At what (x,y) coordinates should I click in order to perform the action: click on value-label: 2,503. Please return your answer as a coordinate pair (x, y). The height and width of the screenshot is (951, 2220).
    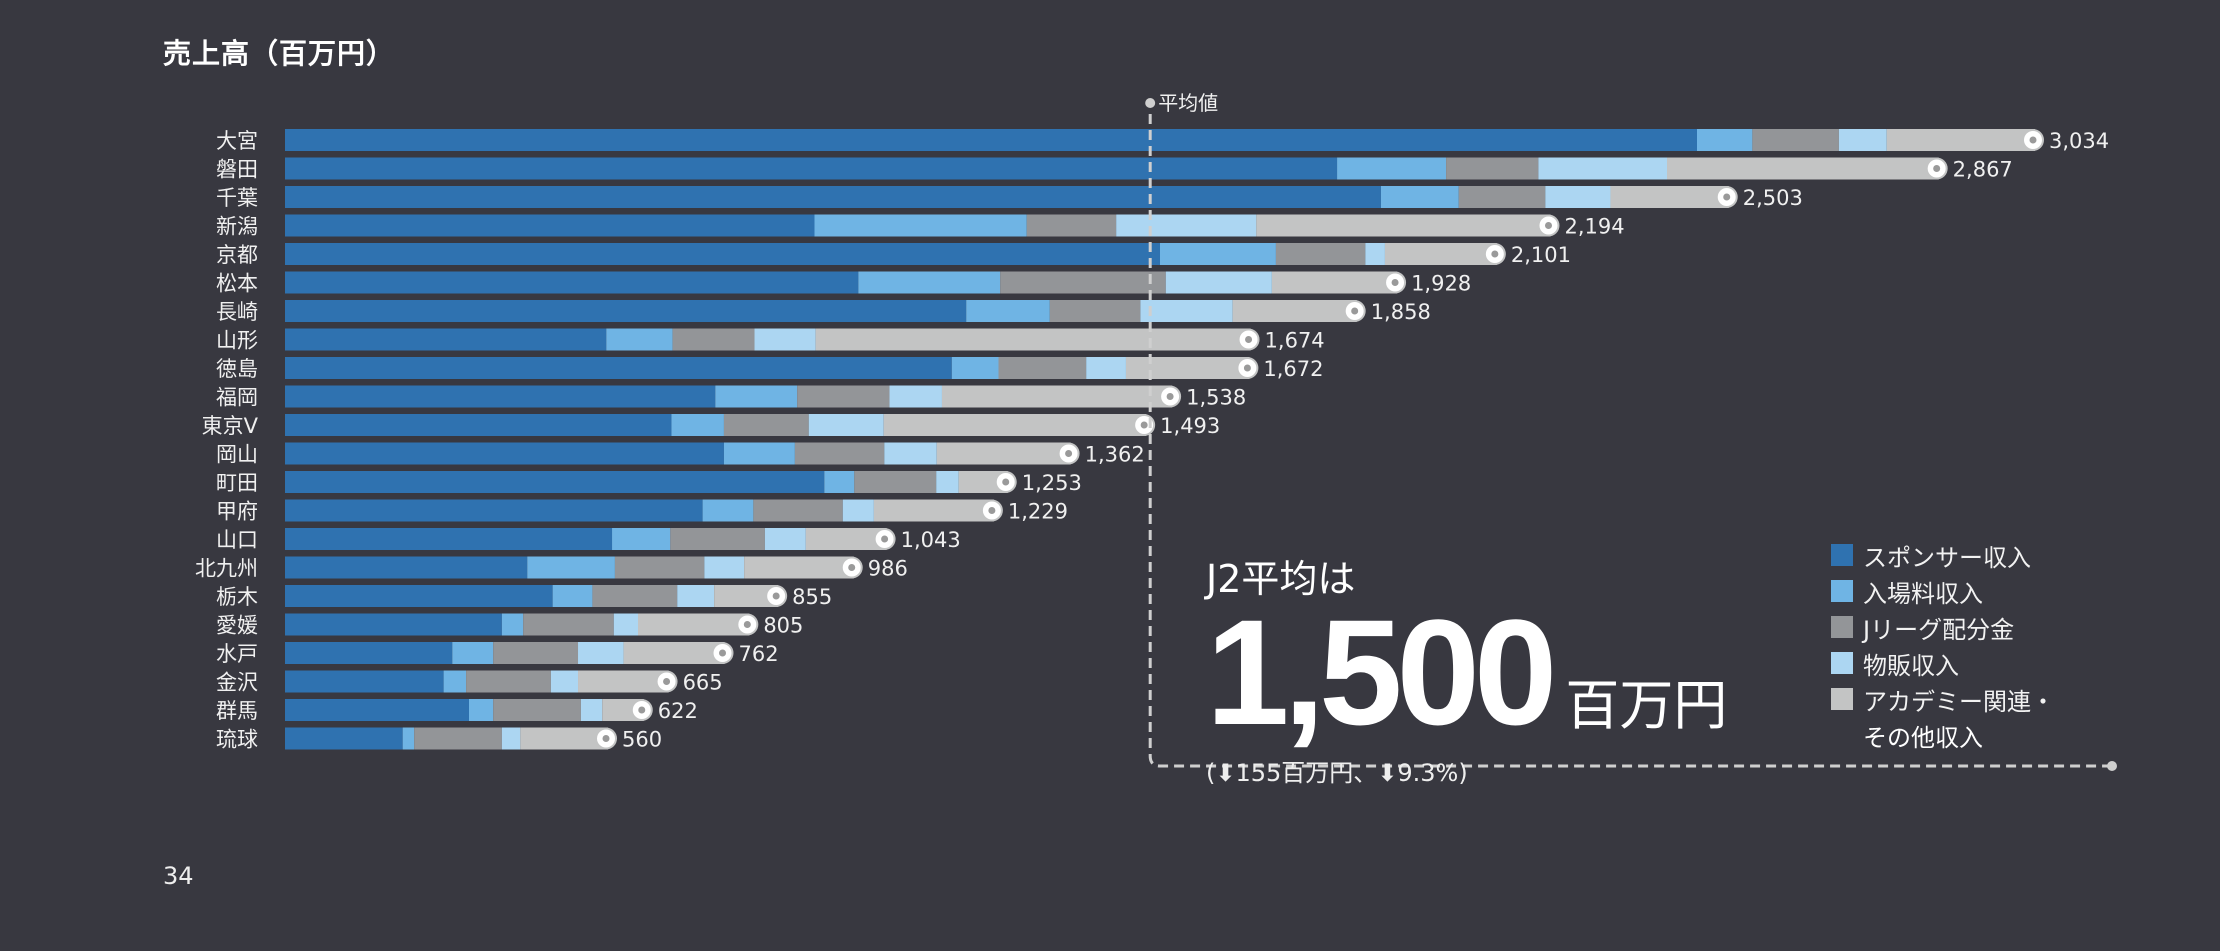
    Looking at the image, I should click on (1773, 198).